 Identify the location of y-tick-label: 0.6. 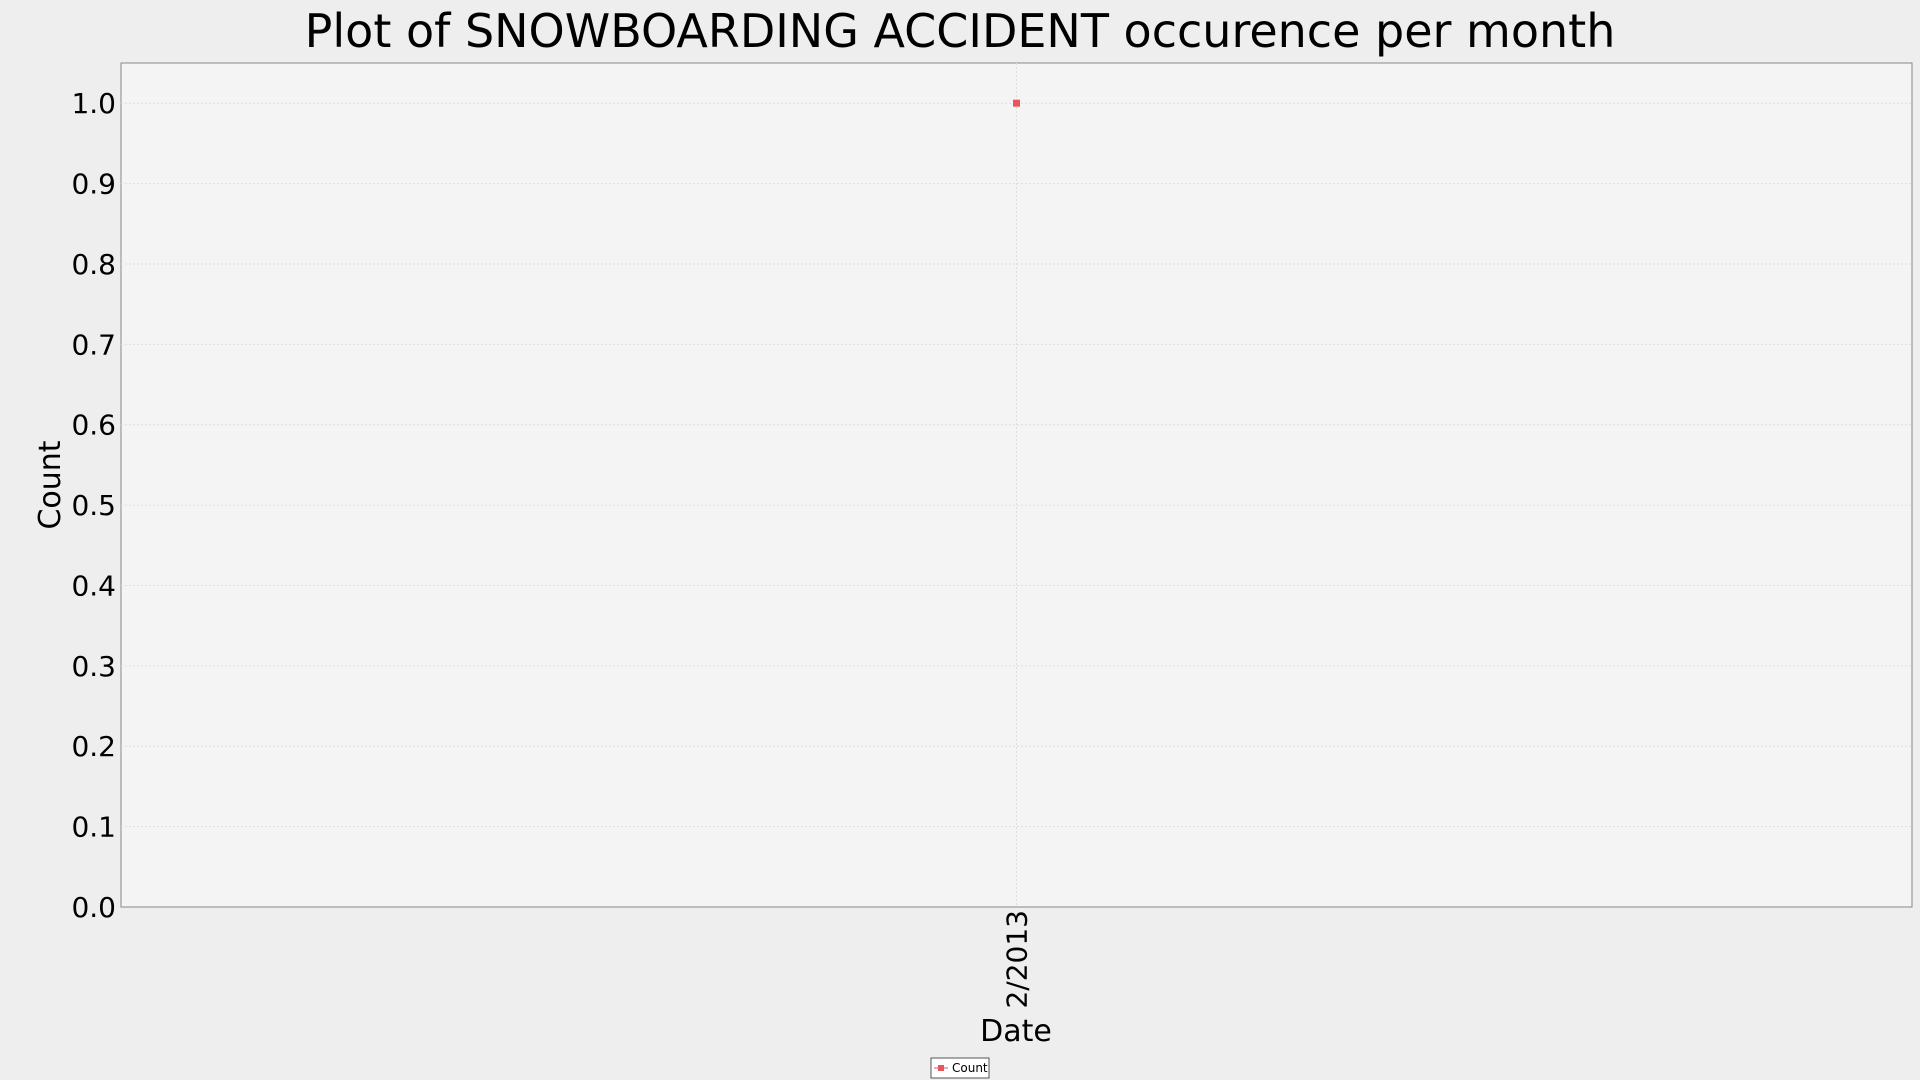
(93, 425).